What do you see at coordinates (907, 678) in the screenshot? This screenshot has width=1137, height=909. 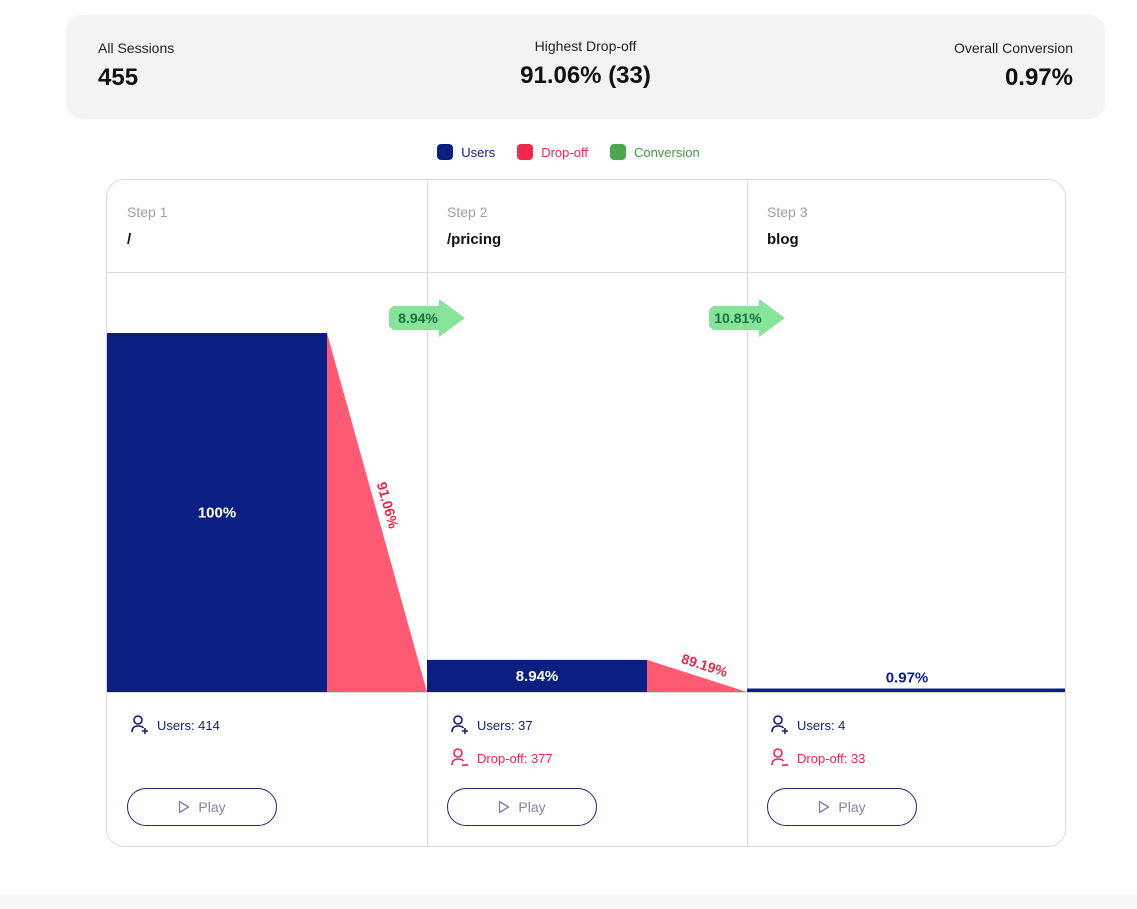 I see `users-bar-label: 0.97%` at bounding box center [907, 678].